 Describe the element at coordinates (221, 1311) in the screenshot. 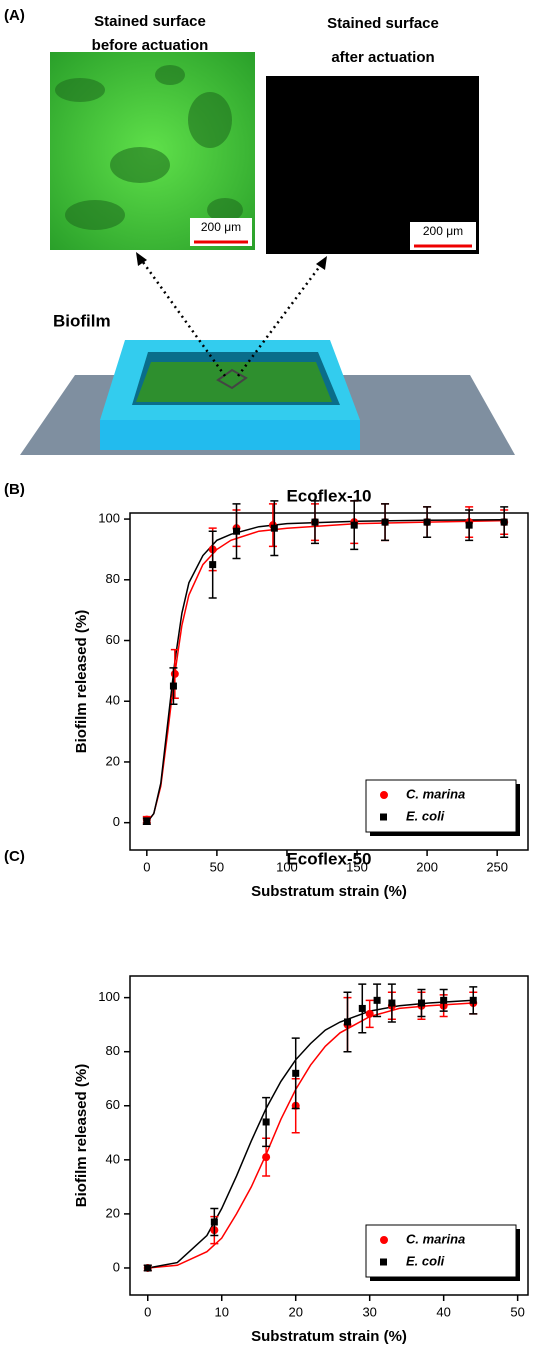

I see `x-tick-label: 10` at that location.